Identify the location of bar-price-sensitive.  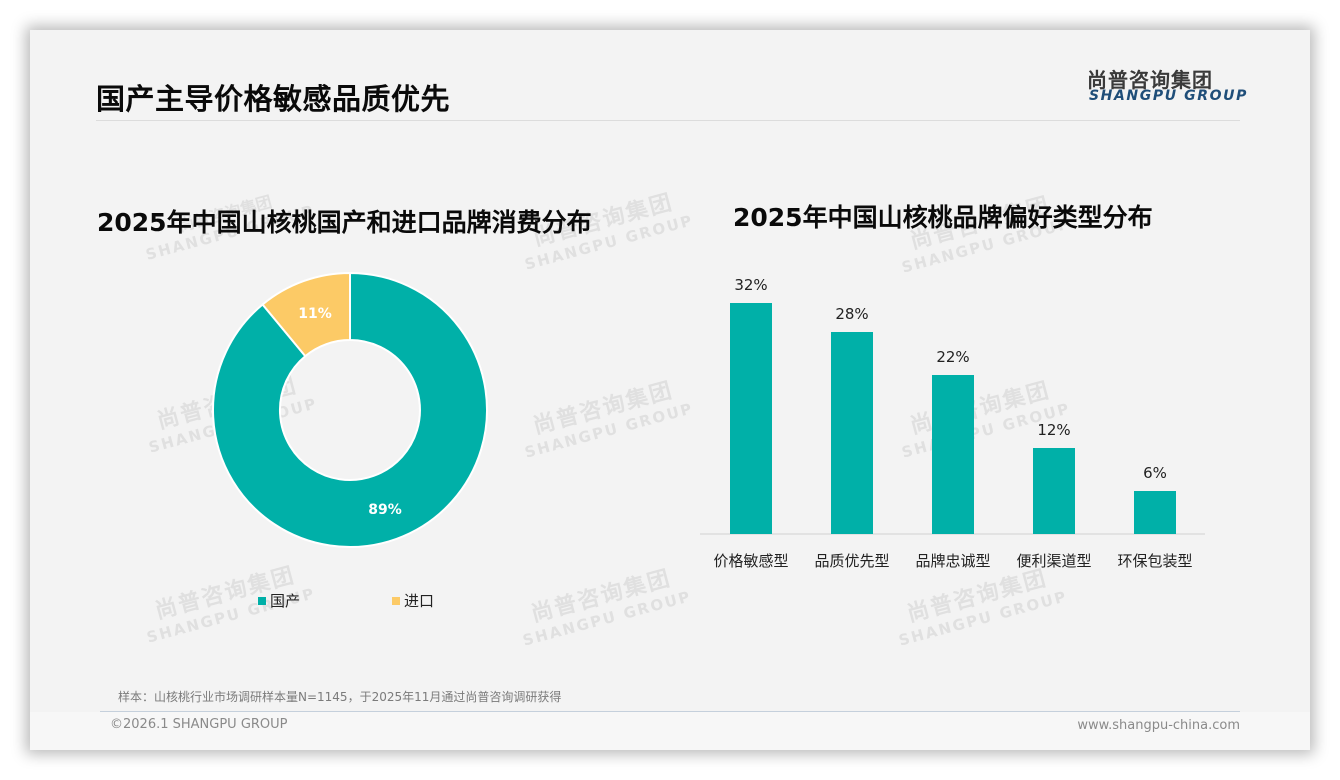
(751, 418).